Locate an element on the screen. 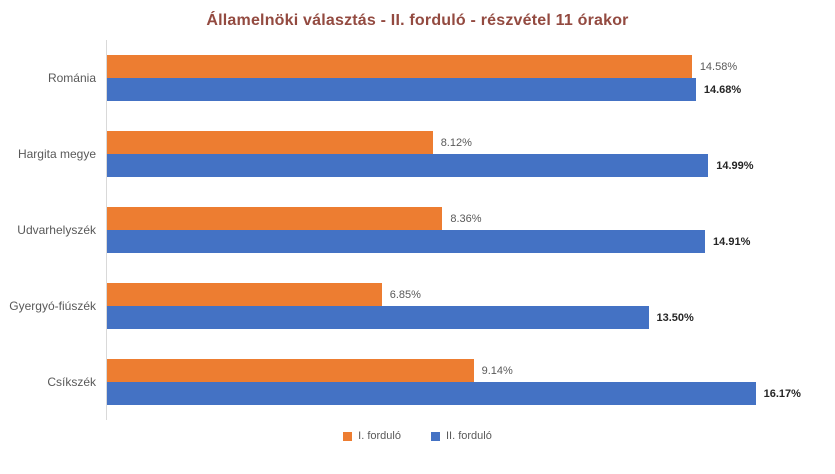  bar-group: 6.85% 13.50% is located at coordinates (467, 306).